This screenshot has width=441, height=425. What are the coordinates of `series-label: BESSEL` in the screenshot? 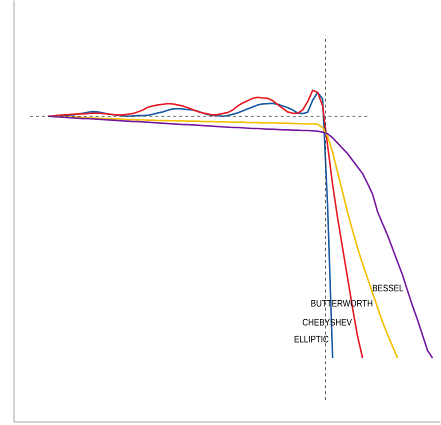 It's located at (388, 288).